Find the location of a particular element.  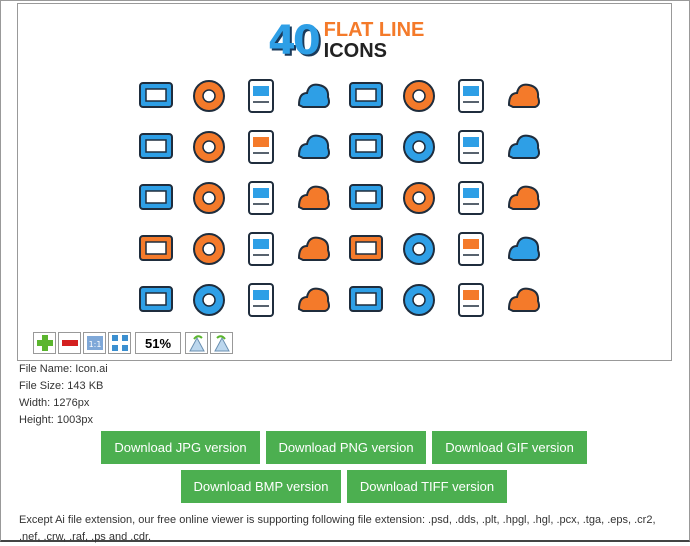

banknote-icon is located at coordinates (209, 248).